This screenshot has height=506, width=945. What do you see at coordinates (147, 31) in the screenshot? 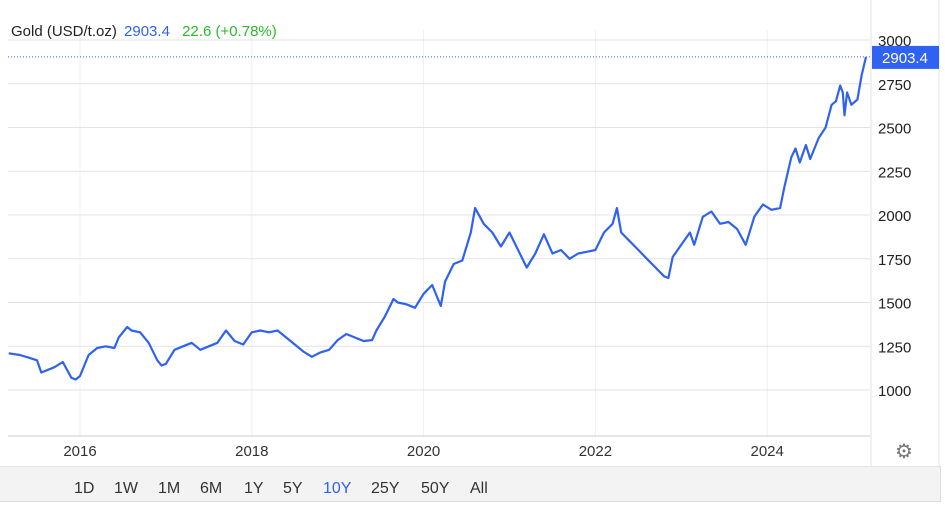
I see `current-price: 2903.4` at bounding box center [147, 31].